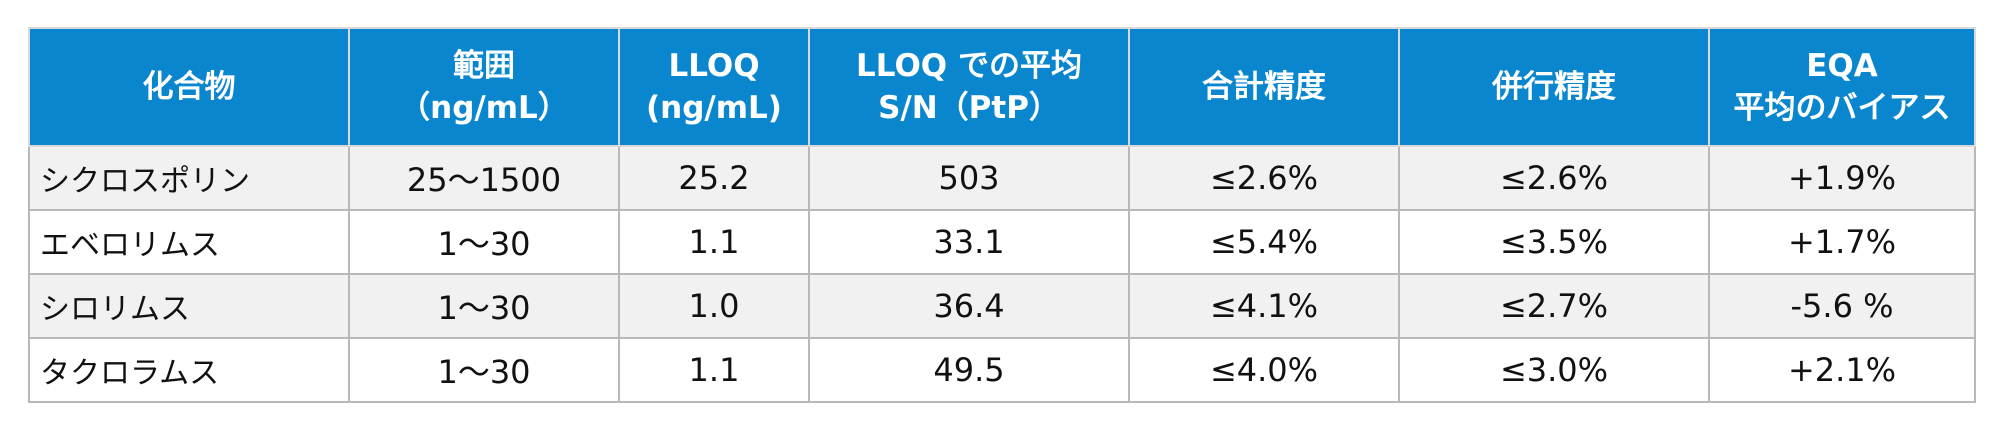  What do you see at coordinates (714, 108) in the screenshot?
I see `header-lloq-line2: (ng/mL)` at bounding box center [714, 108].